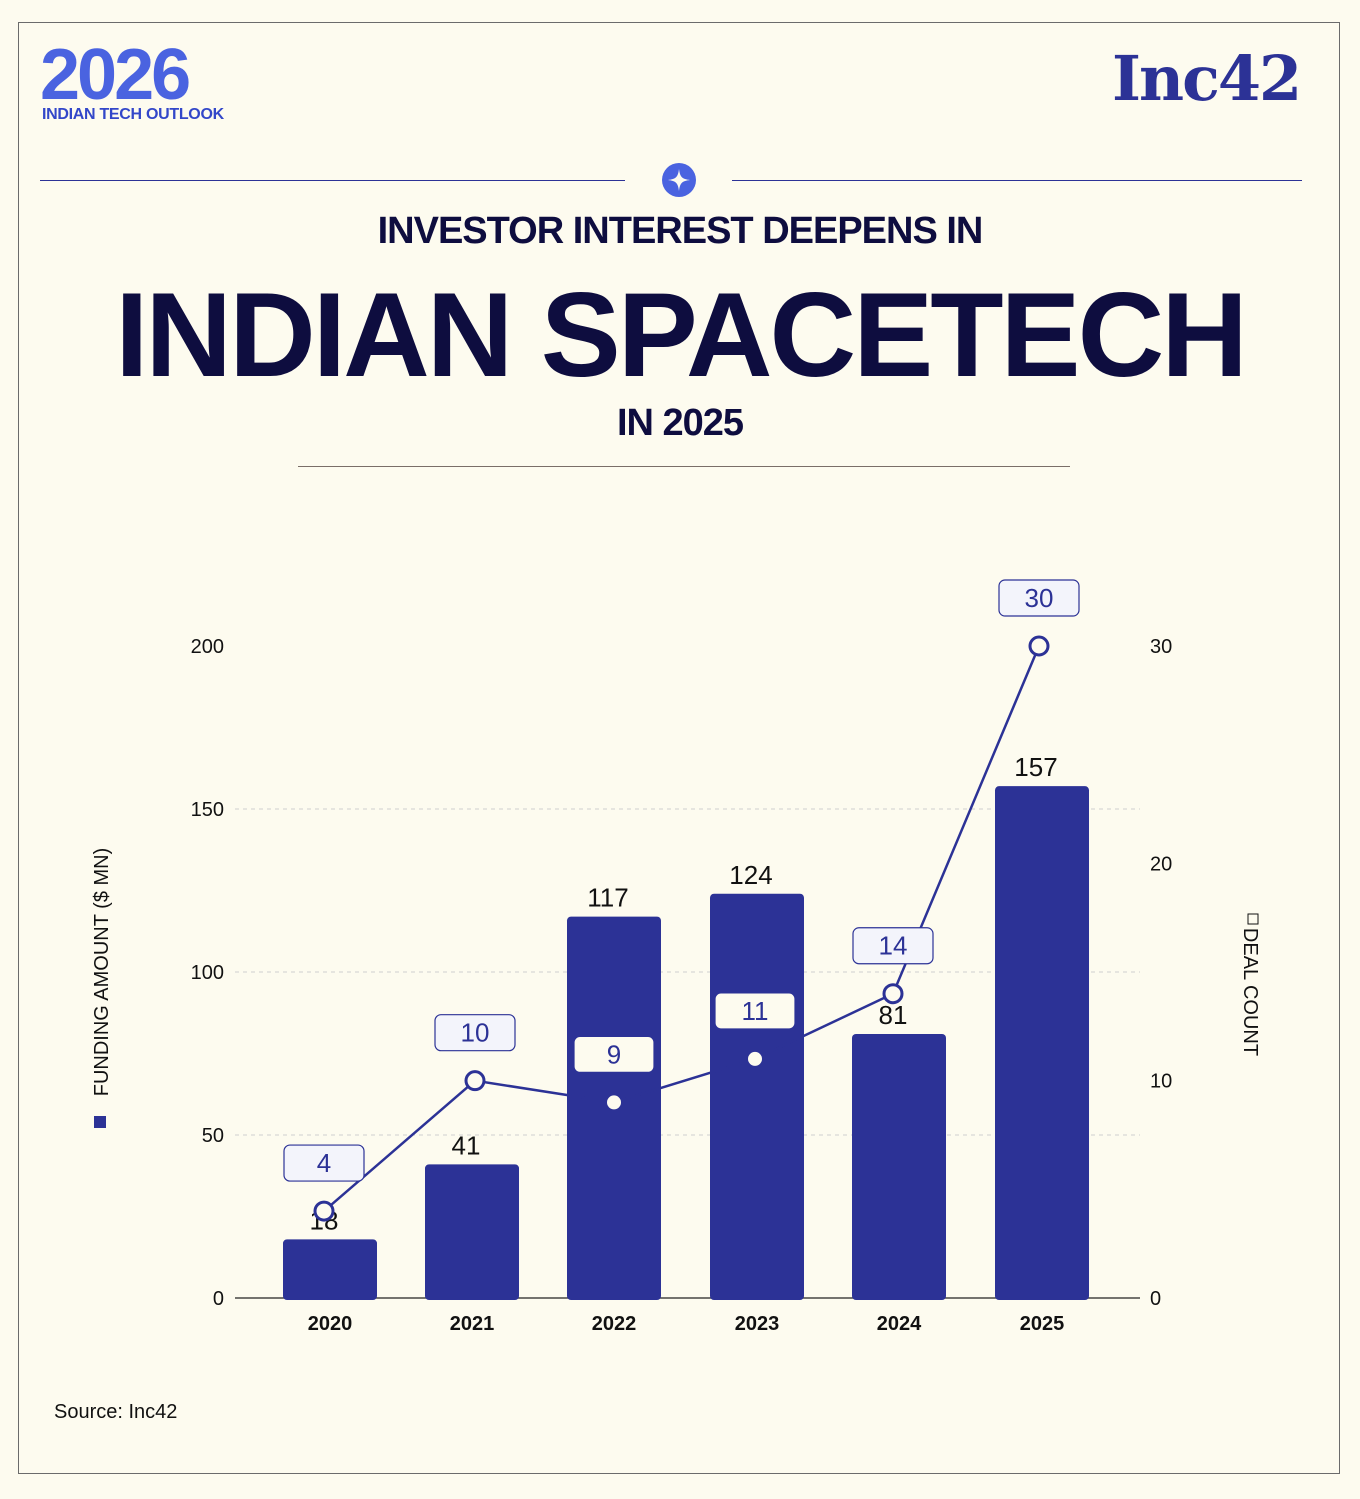  What do you see at coordinates (893, 1015) in the screenshot?
I see `bar-value-label: 81` at bounding box center [893, 1015].